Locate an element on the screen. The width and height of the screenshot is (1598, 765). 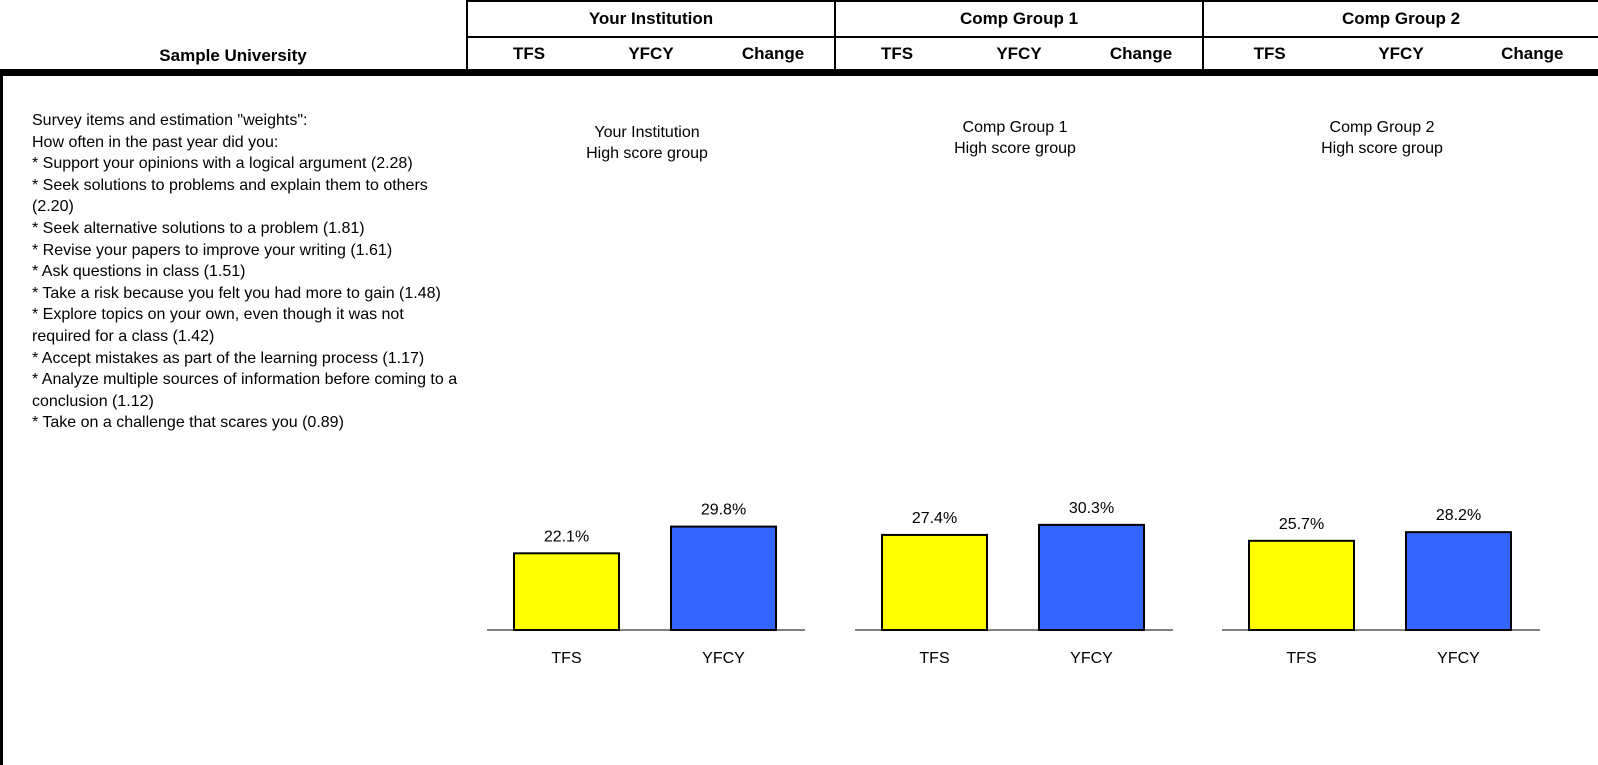
chart-svg: 22.1% TFS 29.8% YFCY is located at coordinates (646, 584).